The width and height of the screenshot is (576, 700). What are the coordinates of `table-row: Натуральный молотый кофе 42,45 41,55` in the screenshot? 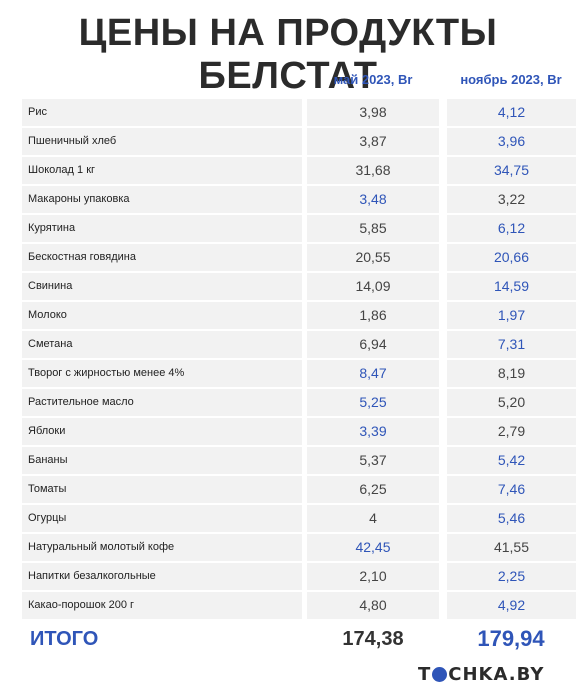 It's located at (299, 547).